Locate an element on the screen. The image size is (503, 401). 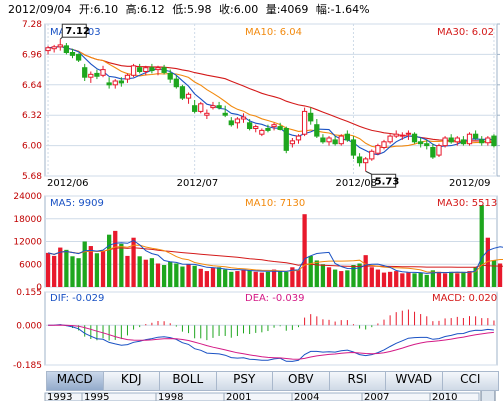
volume-legend-ma5: MA5: 9909 is located at coordinates (77, 203).